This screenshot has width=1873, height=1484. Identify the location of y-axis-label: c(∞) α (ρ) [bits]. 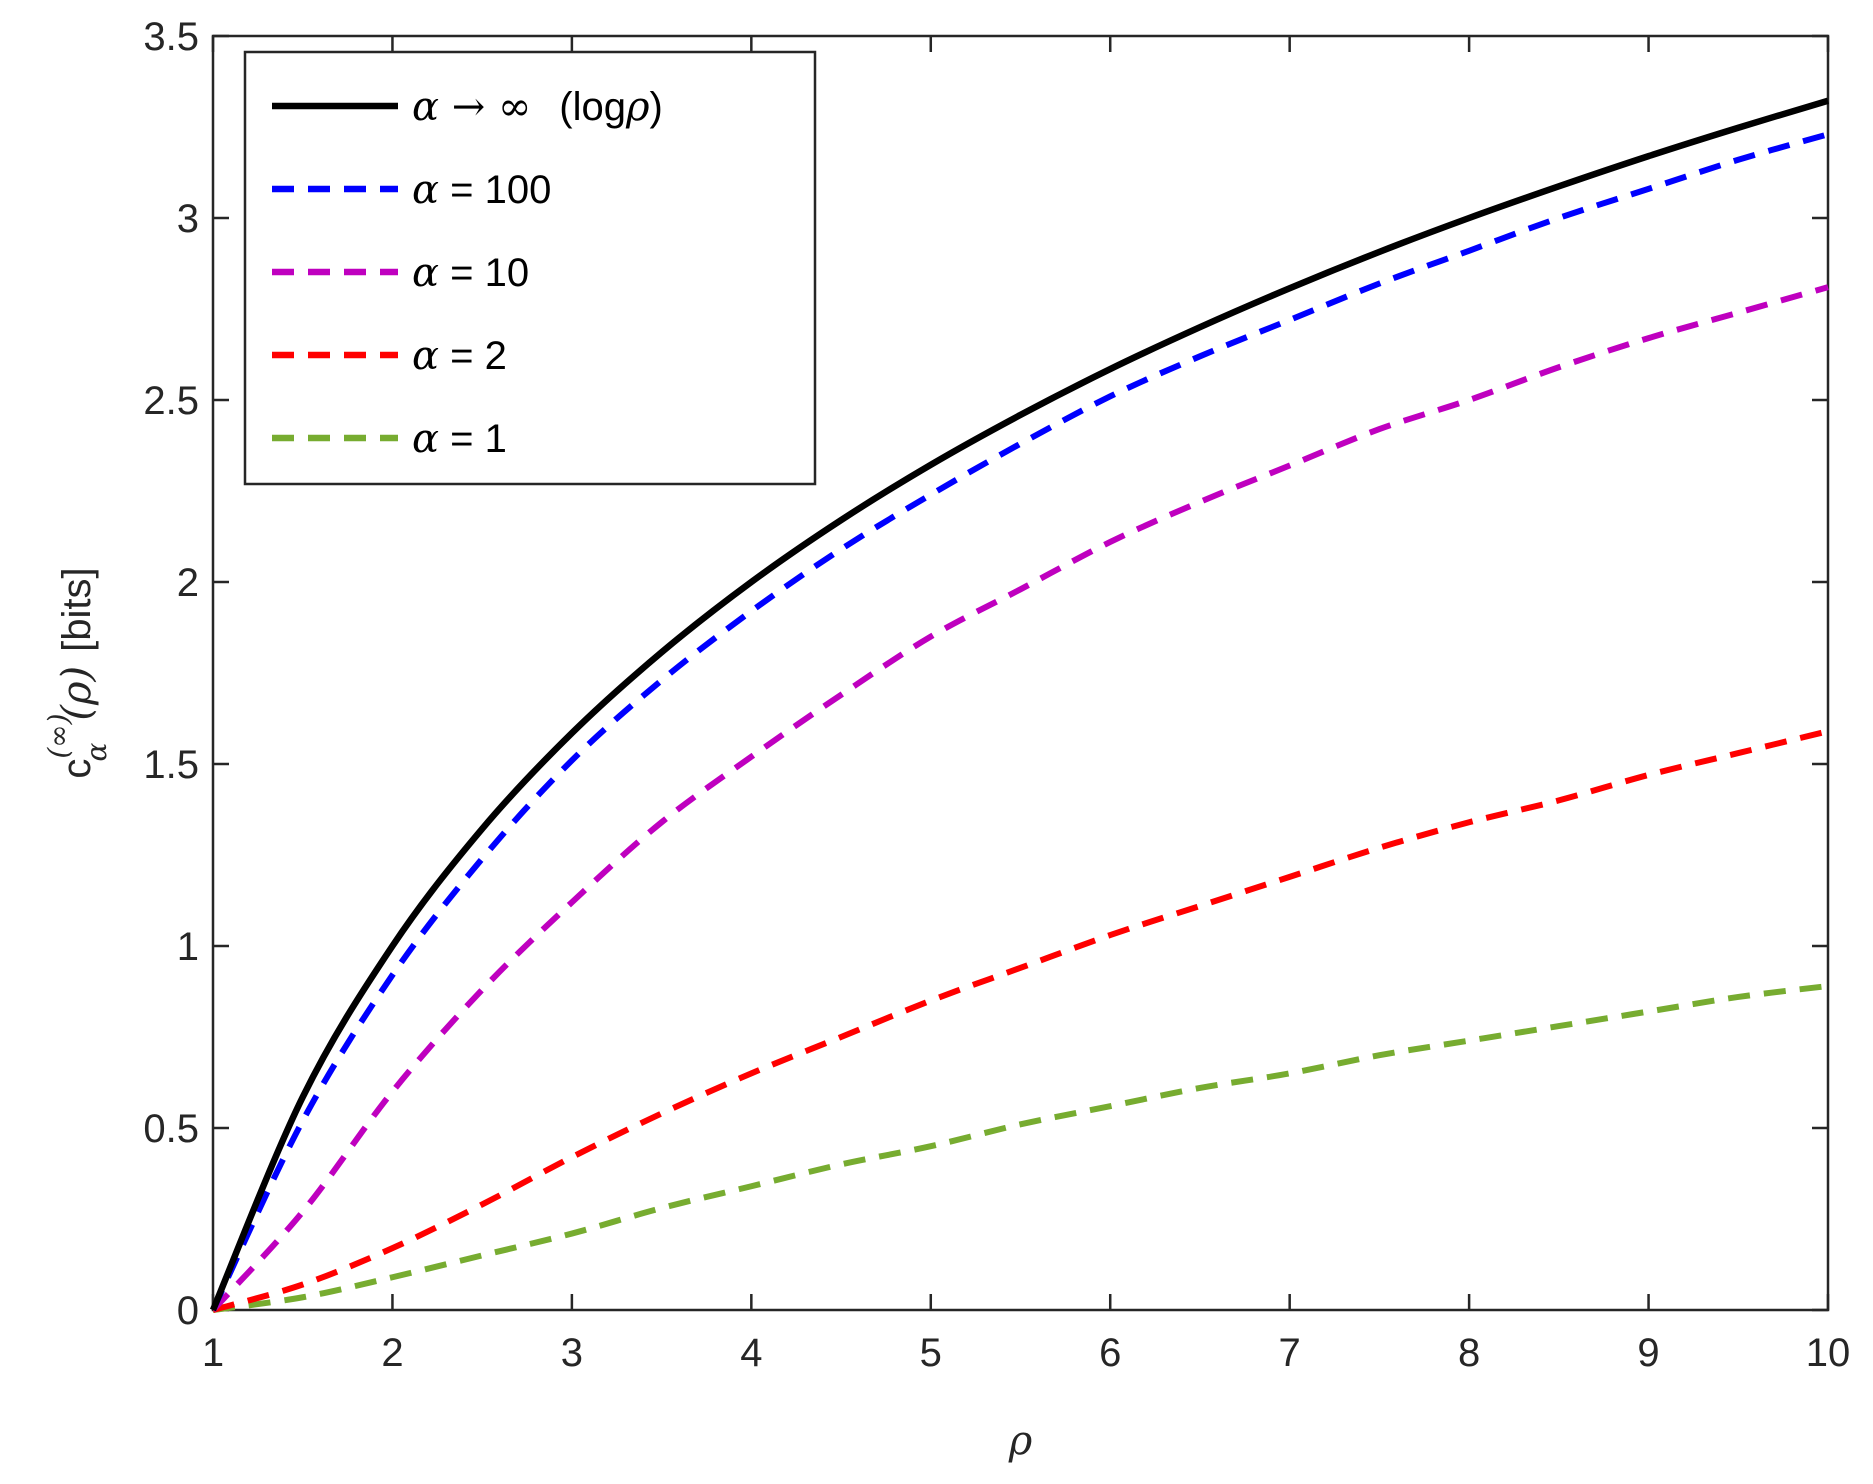
(77, 672).